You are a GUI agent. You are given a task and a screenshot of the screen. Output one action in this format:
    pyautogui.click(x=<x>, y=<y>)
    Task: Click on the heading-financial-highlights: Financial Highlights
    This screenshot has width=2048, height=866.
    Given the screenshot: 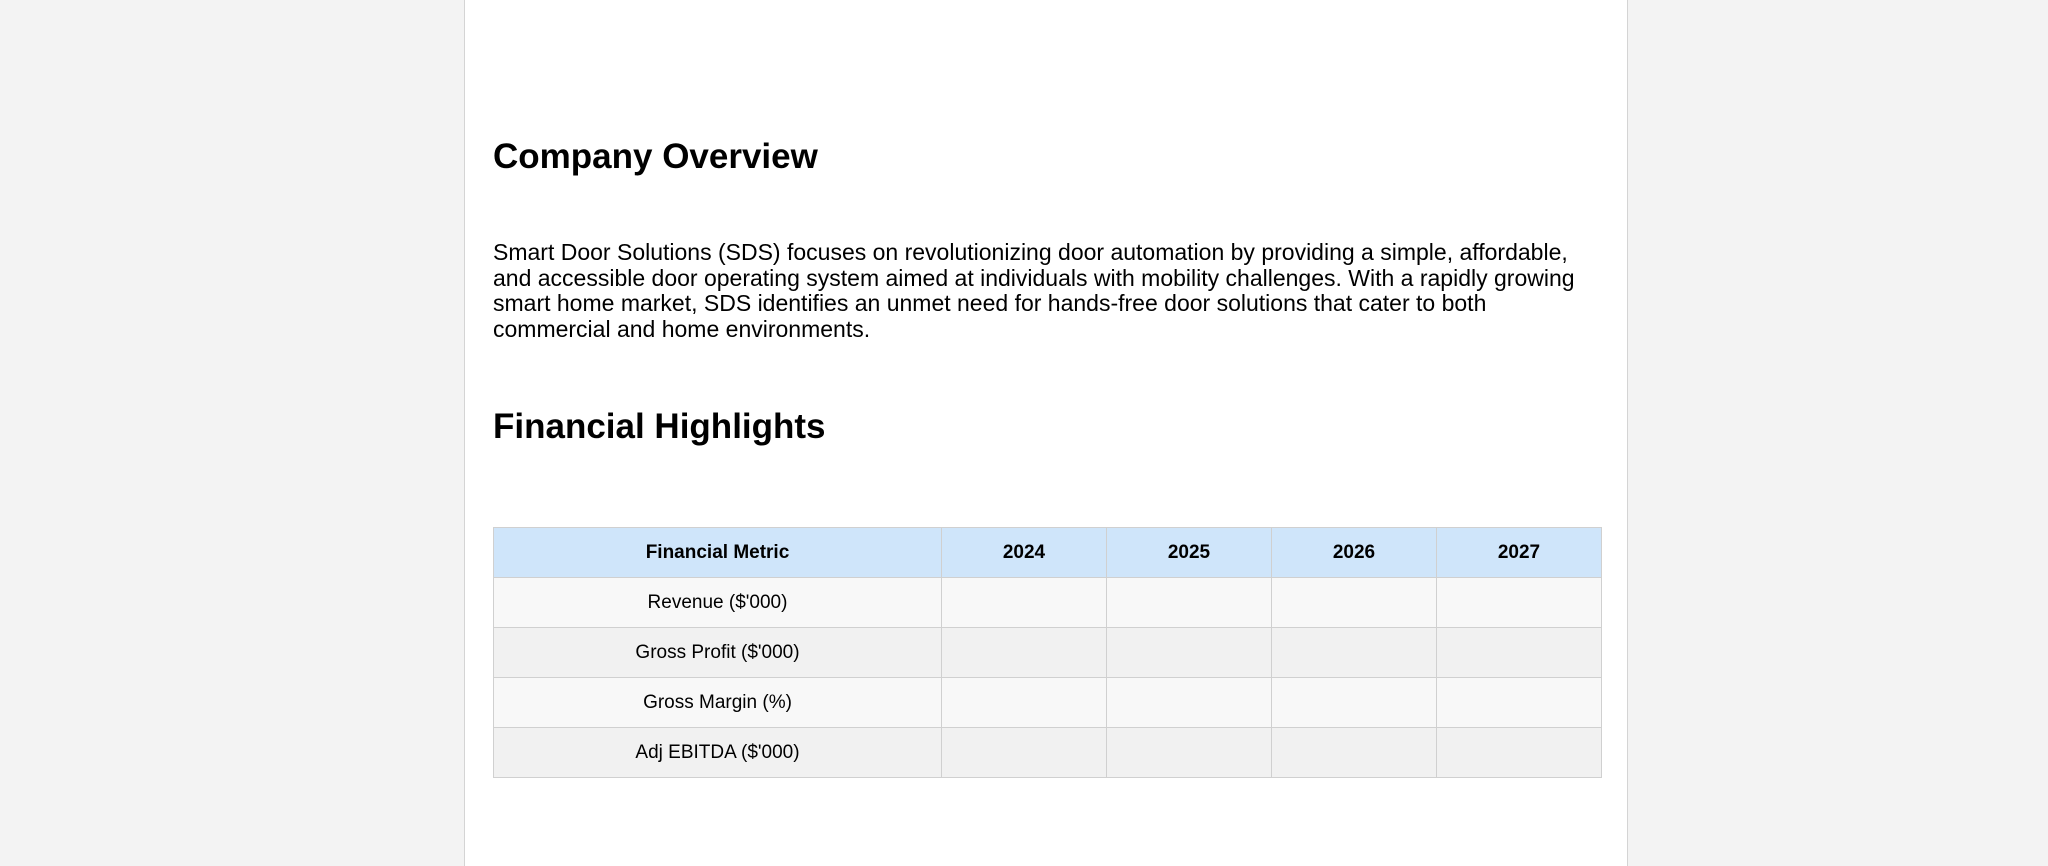 What is the action you would take?
    pyautogui.click(x=659, y=426)
    